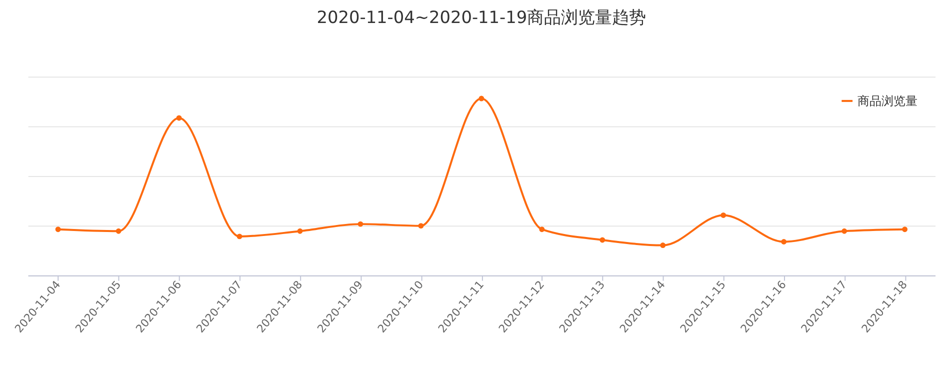 The width and height of the screenshot is (940, 375). I want to click on legend-label: 商品浏览量, so click(888, 101).